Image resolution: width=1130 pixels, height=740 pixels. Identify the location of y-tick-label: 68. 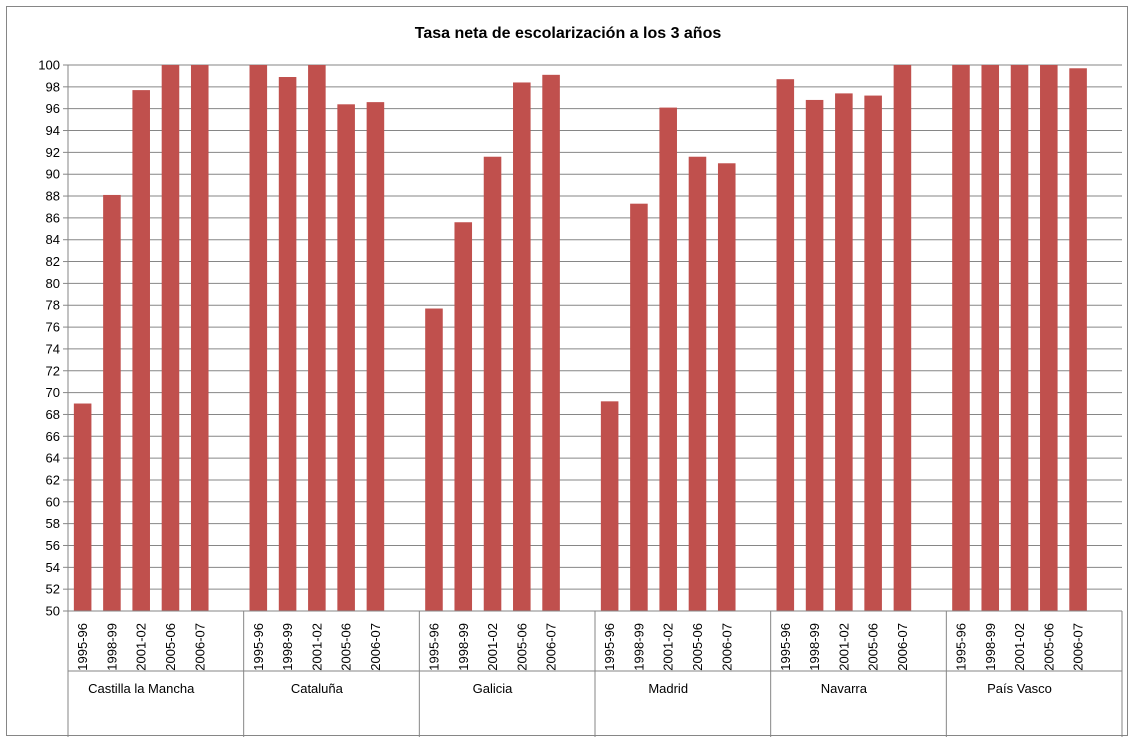
(53, 414).